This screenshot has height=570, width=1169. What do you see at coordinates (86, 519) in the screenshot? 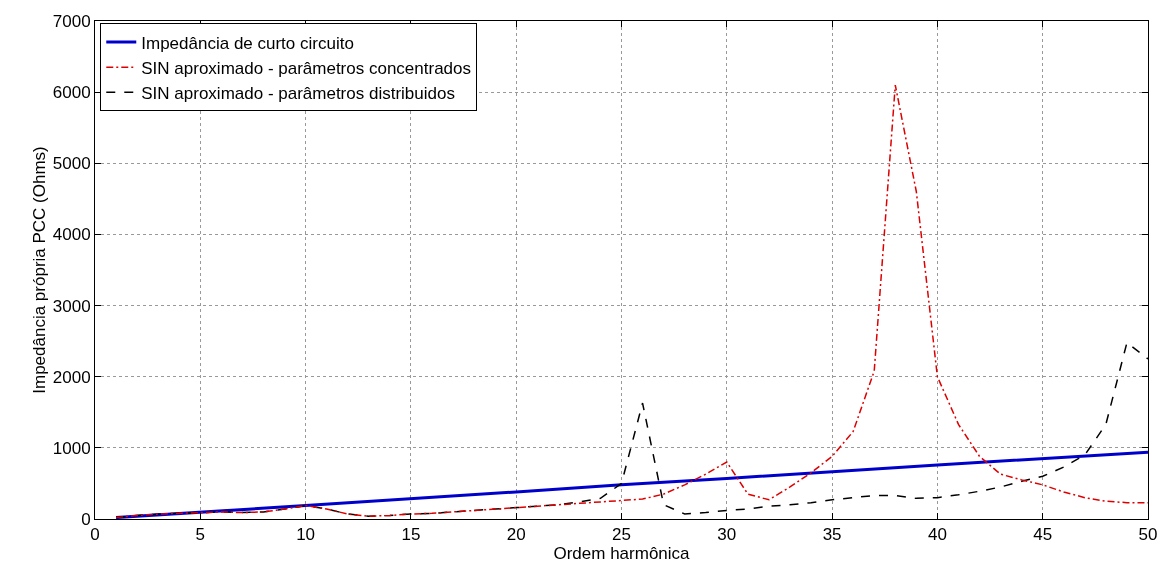
I see `y-tick-label: 0` at bounding box center [86, 519].